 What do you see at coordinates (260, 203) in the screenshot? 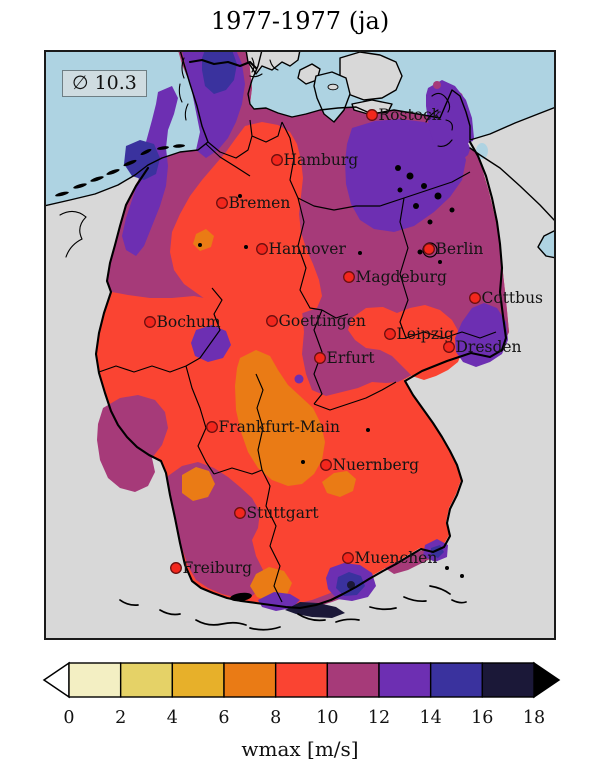
I see `city-label: Bremen` at bounding box center [260, 203].